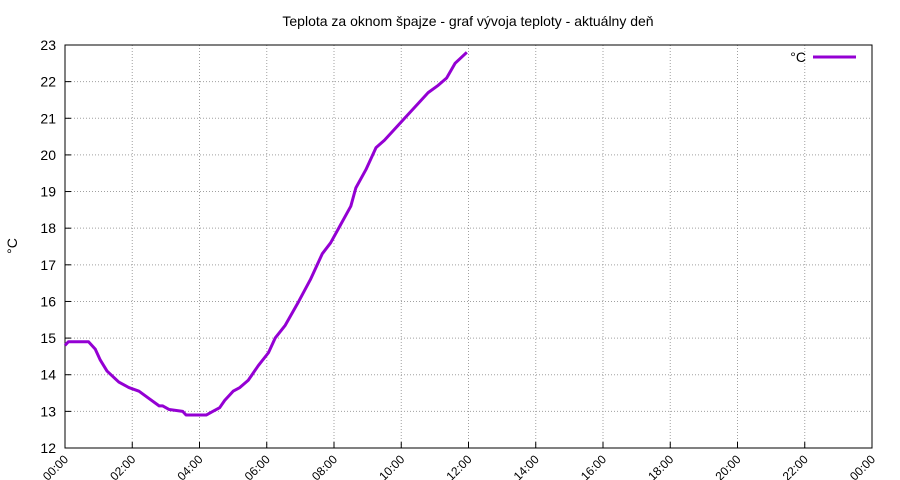  What do you see at coordinates (48, 301) in the screenshot?
I see `y-tick-label: 16` at bounding box center [48, 301].